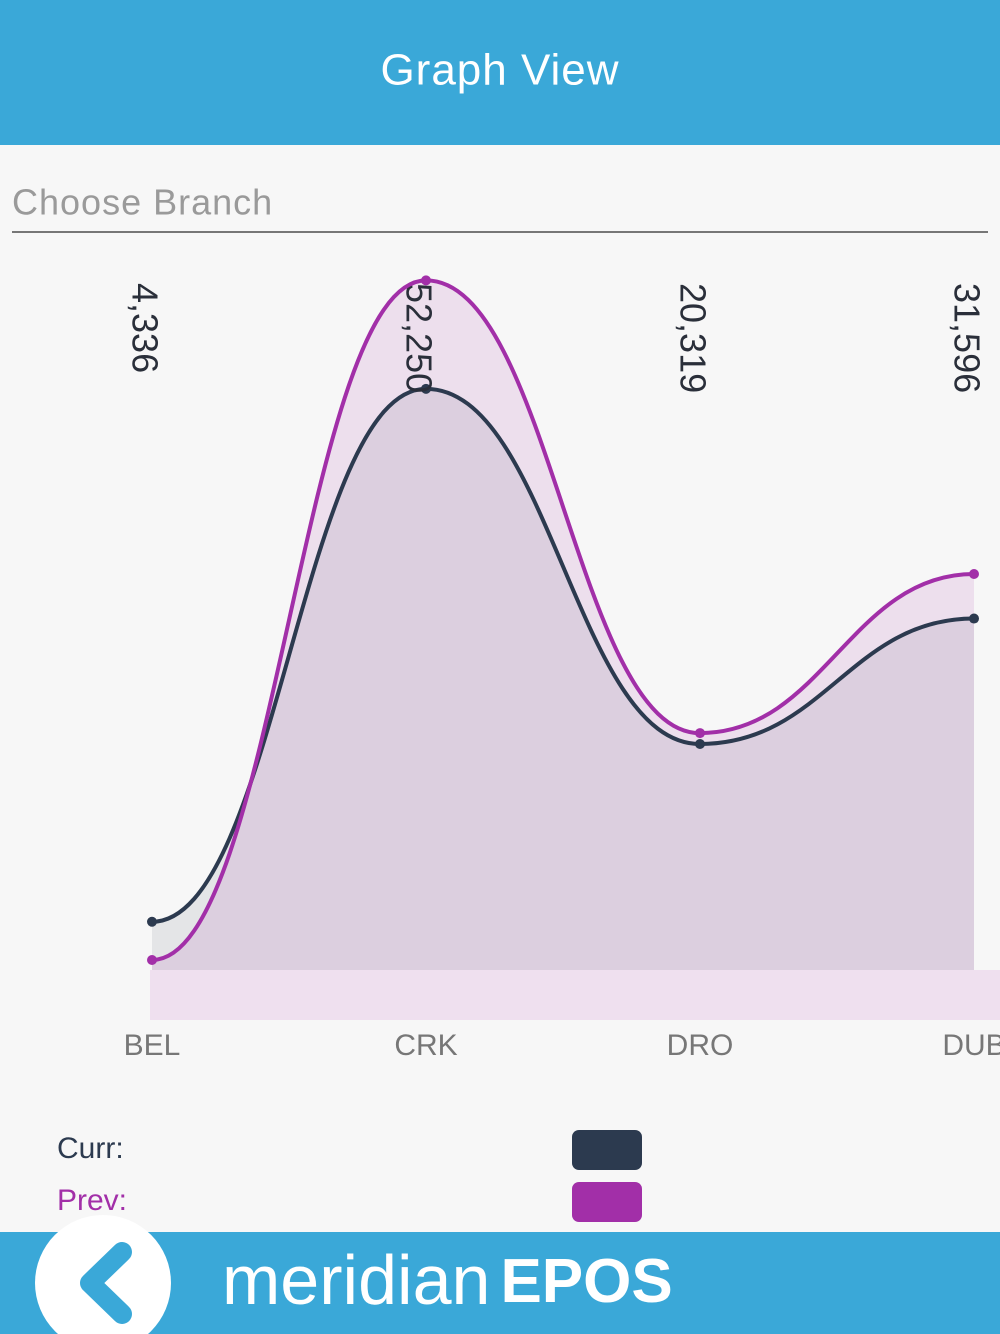 This screenshot has height=1334, width=1000. I want to click on back-chevron, so click(106, 1283).